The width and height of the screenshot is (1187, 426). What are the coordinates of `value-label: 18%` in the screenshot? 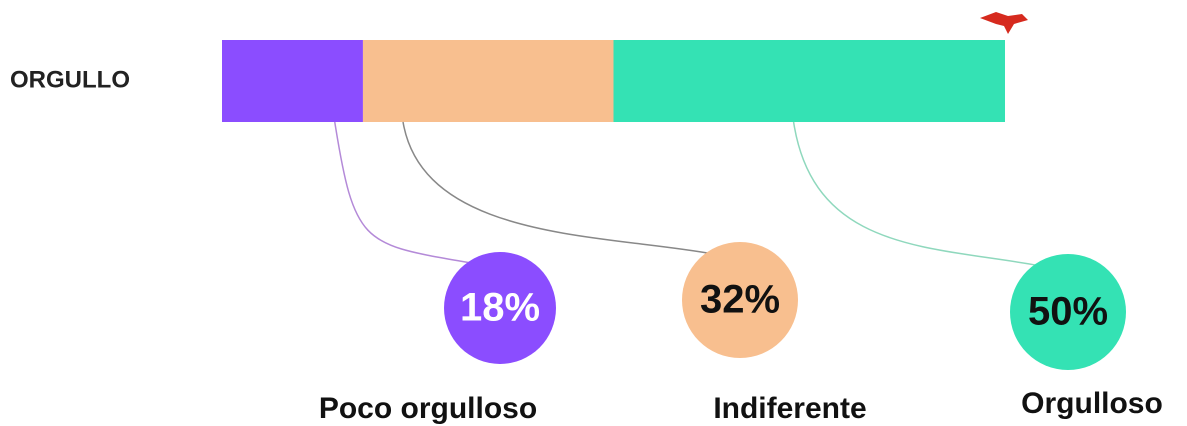 It's located at (500, 308).